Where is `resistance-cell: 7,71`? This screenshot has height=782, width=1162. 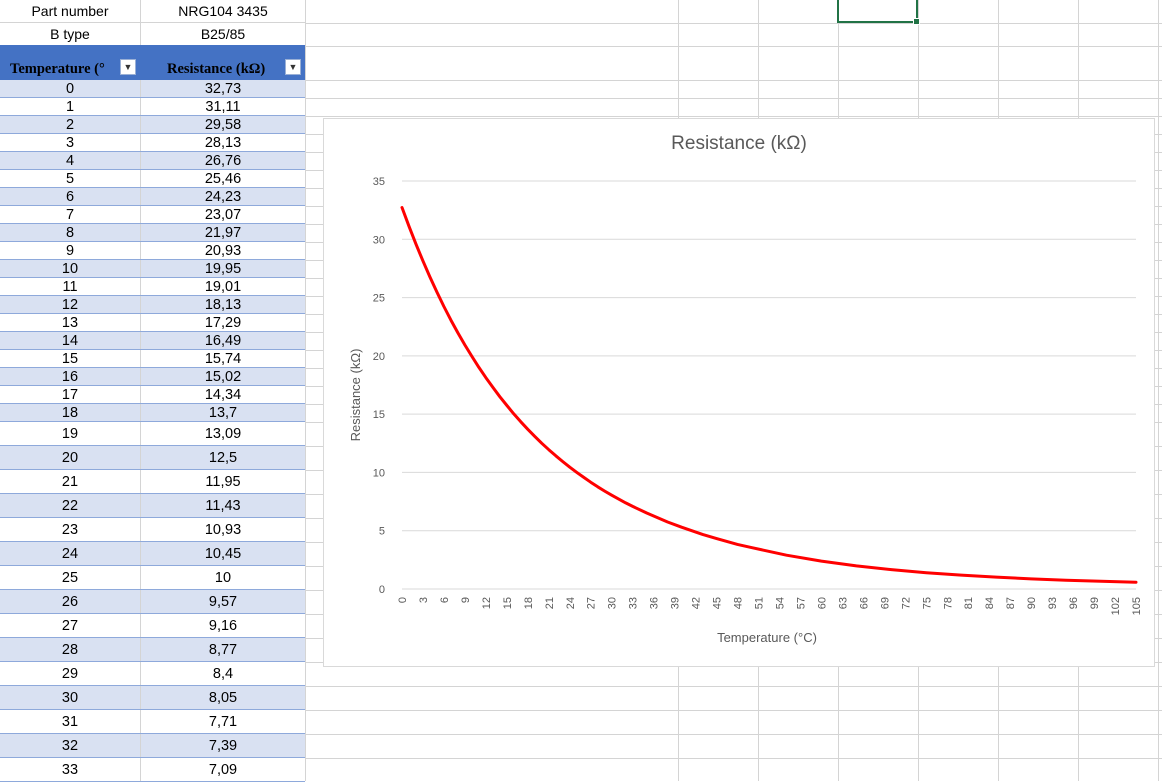 resistance-cell: 7,71 is located at coordinates (223, 722).